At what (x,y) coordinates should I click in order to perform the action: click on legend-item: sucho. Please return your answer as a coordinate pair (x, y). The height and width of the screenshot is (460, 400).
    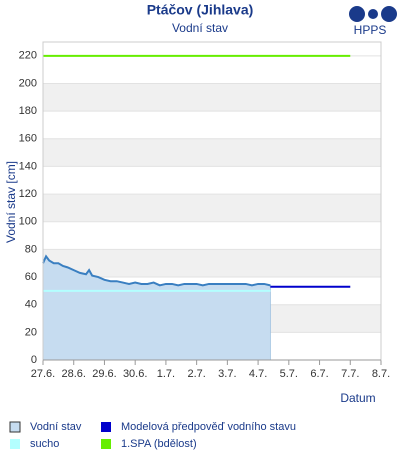
    Looking at the image, I should click on (34, 444).